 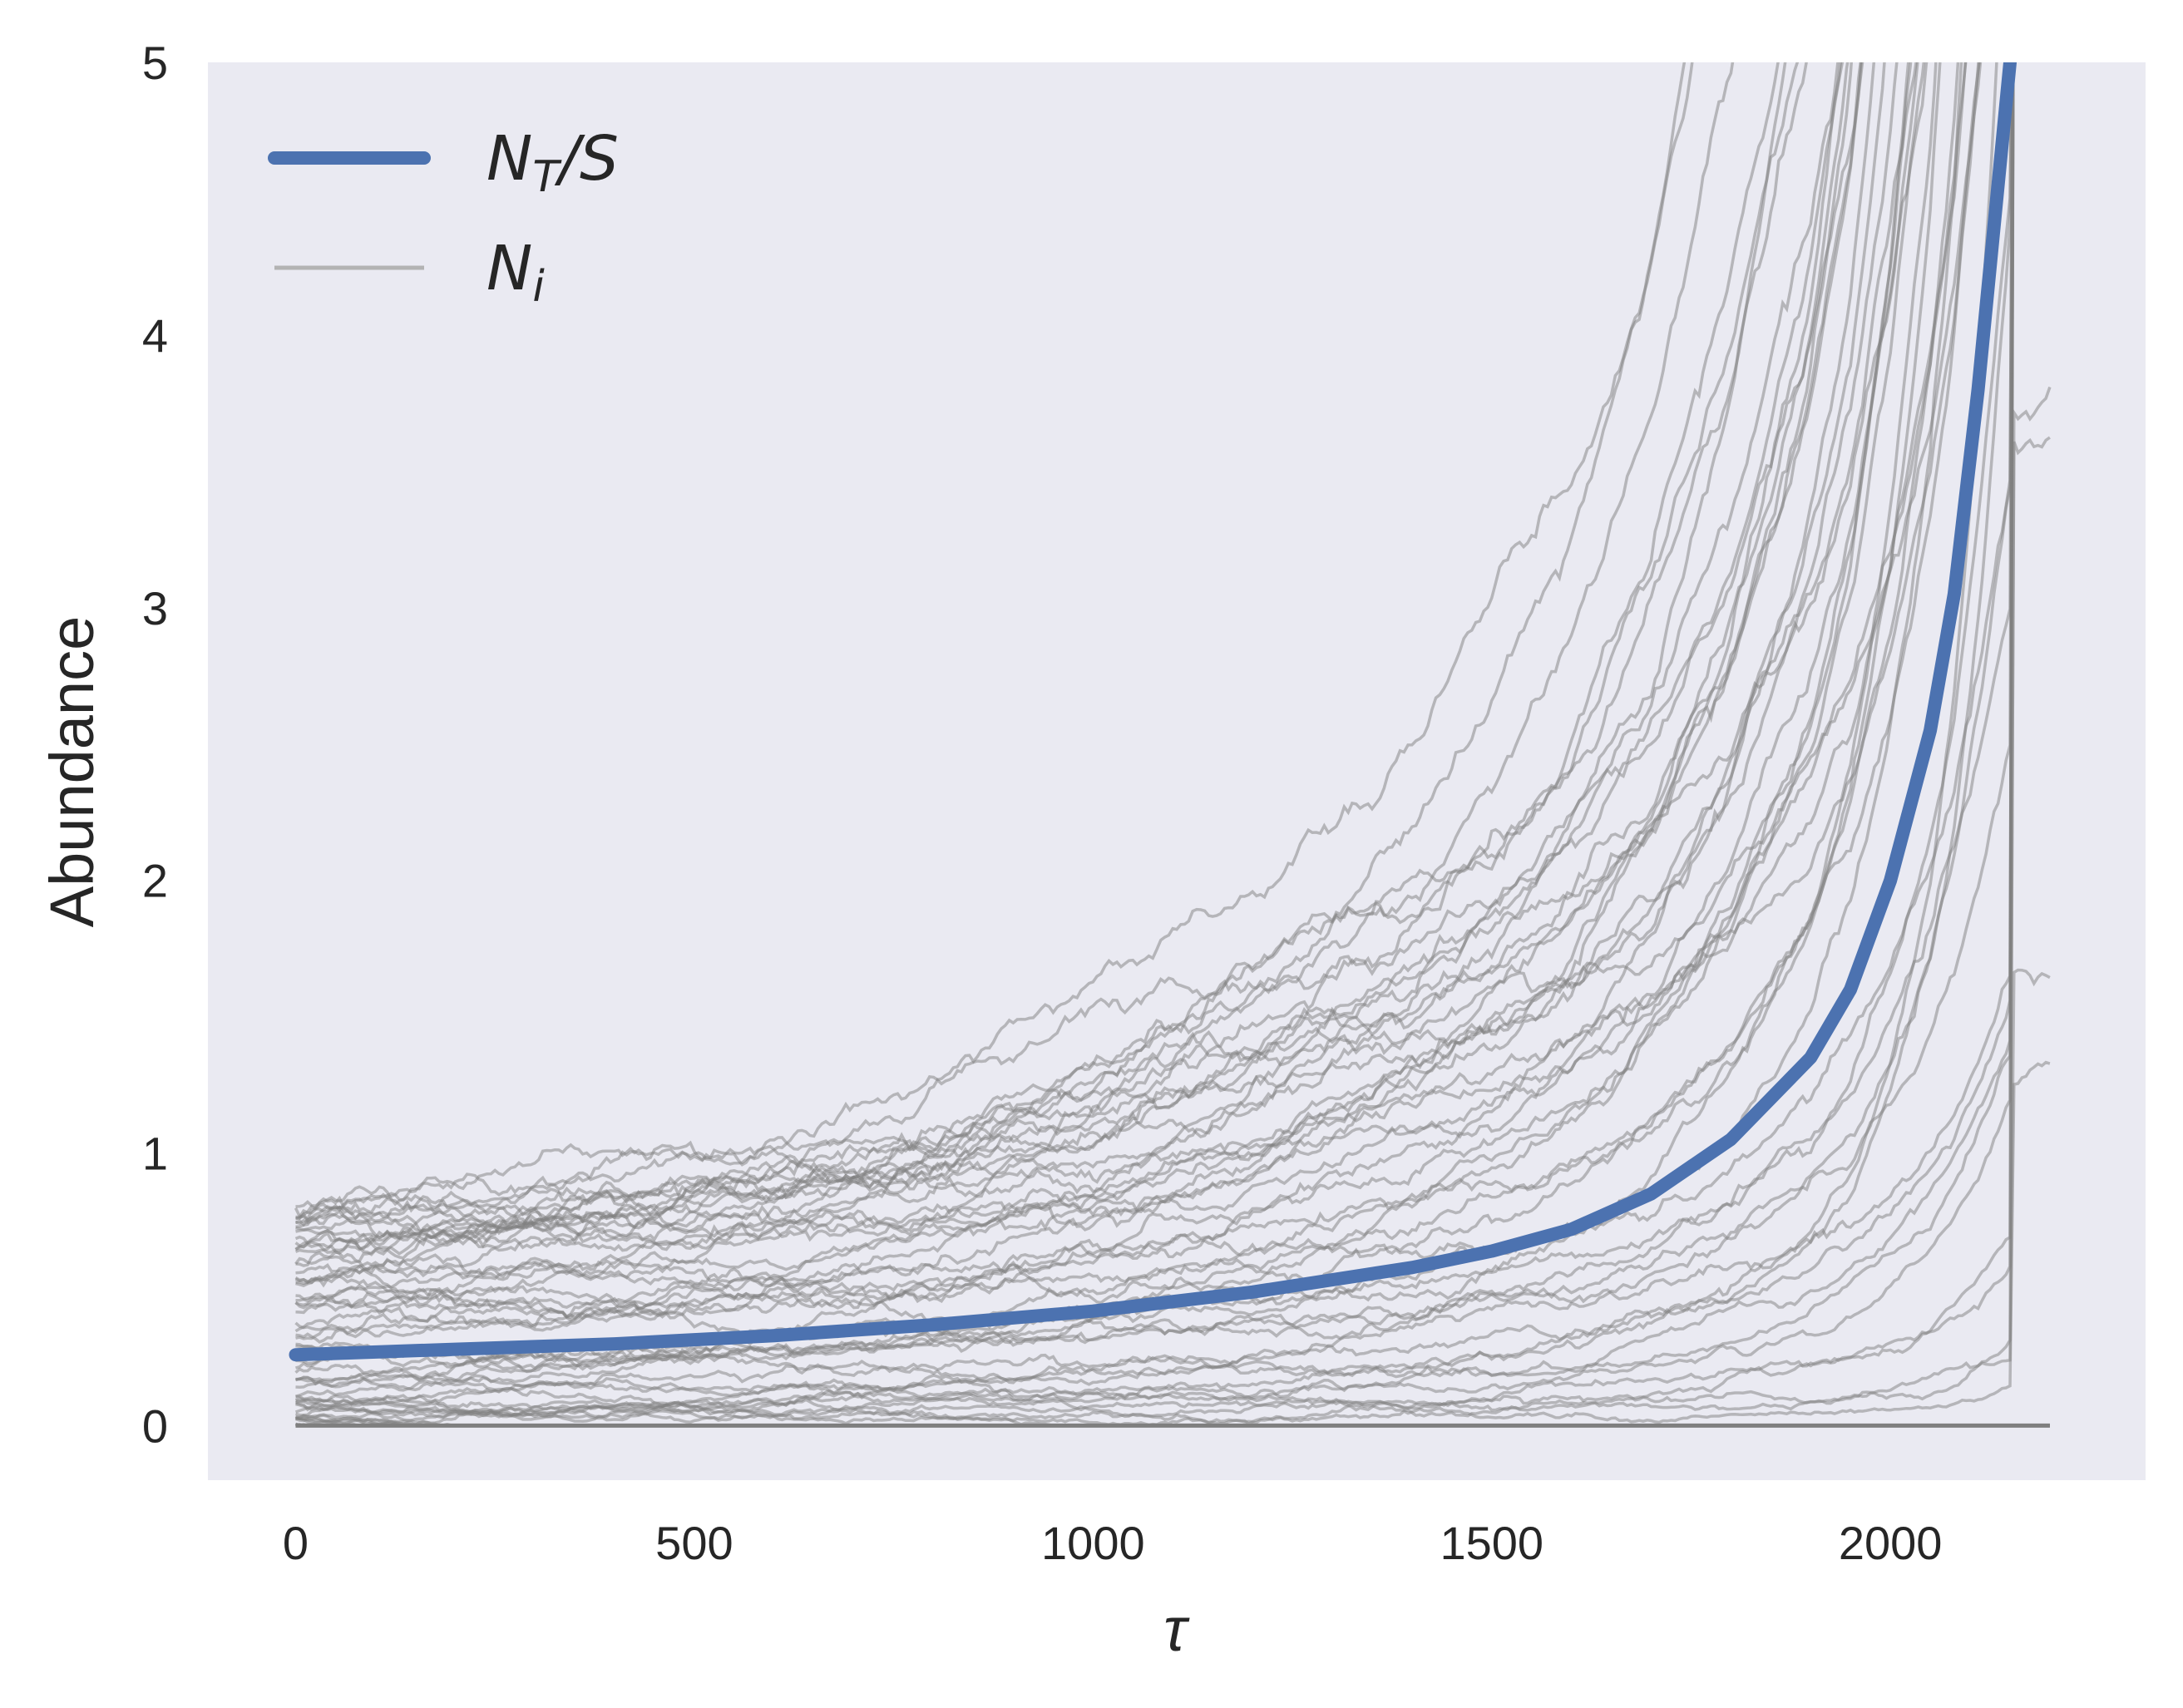 I want to click on x-axis-title: τ, so click(x=1176, y=1629).